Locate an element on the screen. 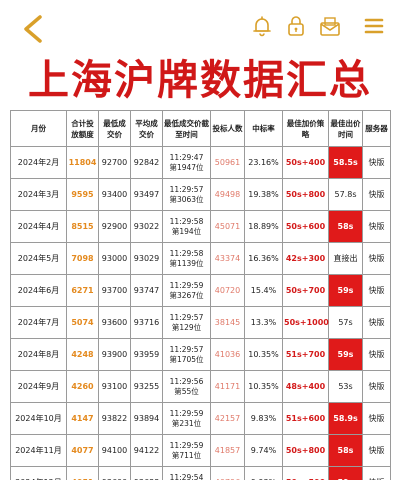 Image resolution: width=400 pixels, height=480 pixels. min-price-cell: 92900 is located at coordinates (114, 226).